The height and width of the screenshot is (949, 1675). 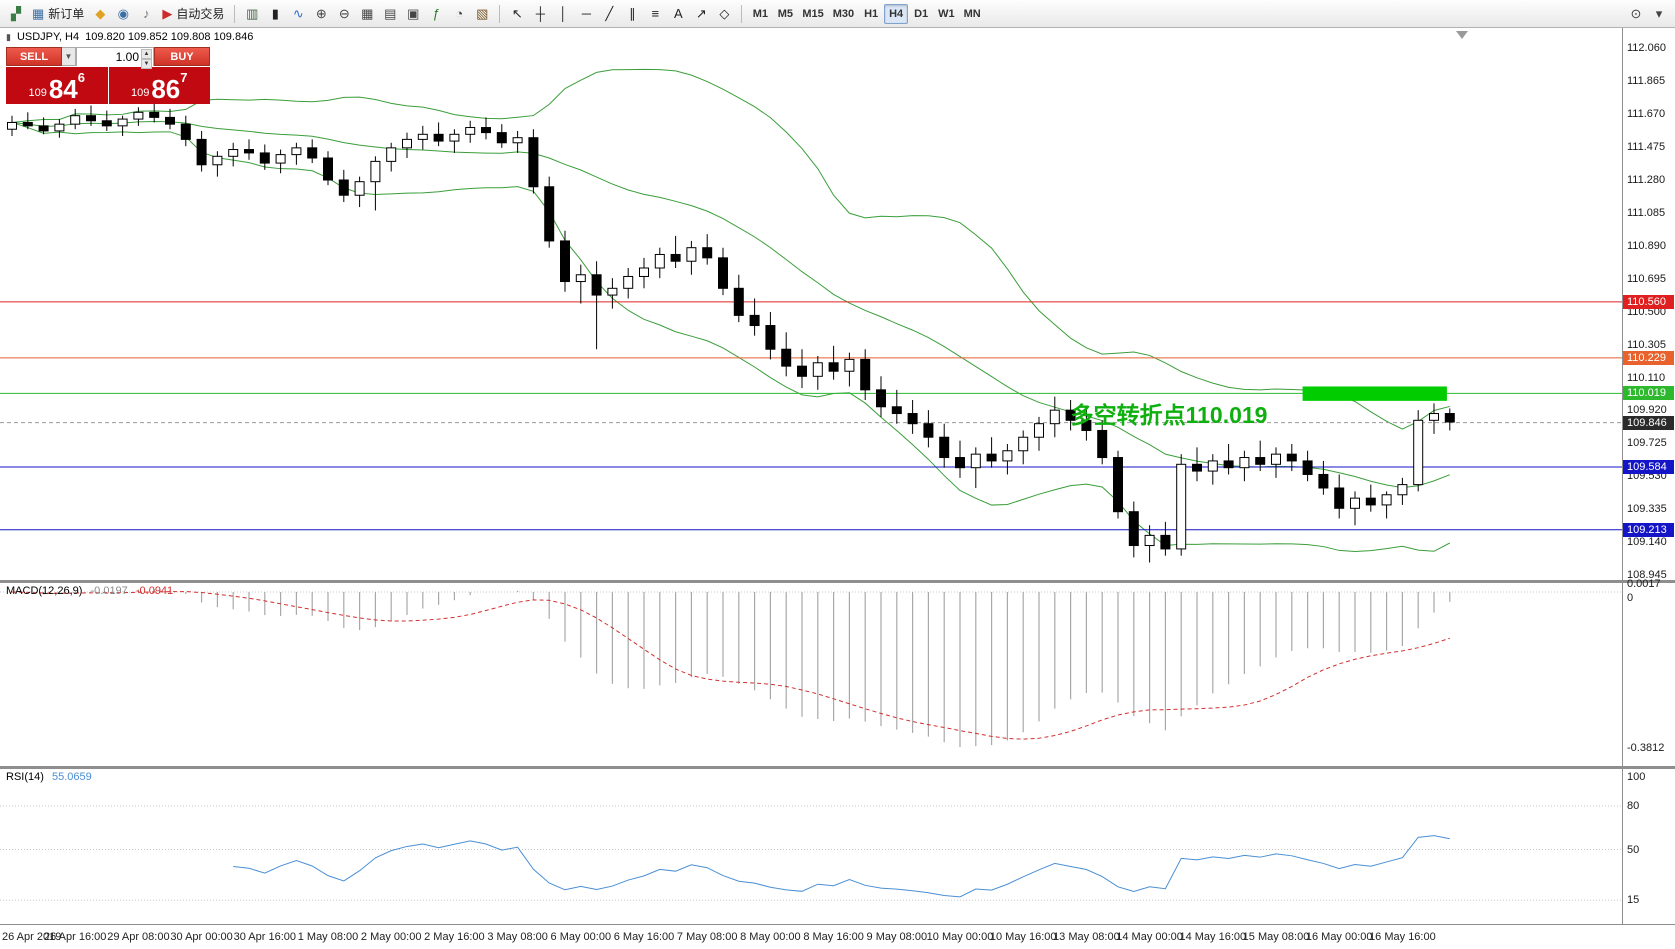 I want to click on indicators-icon: ƒ, so click(x=436, y=14).